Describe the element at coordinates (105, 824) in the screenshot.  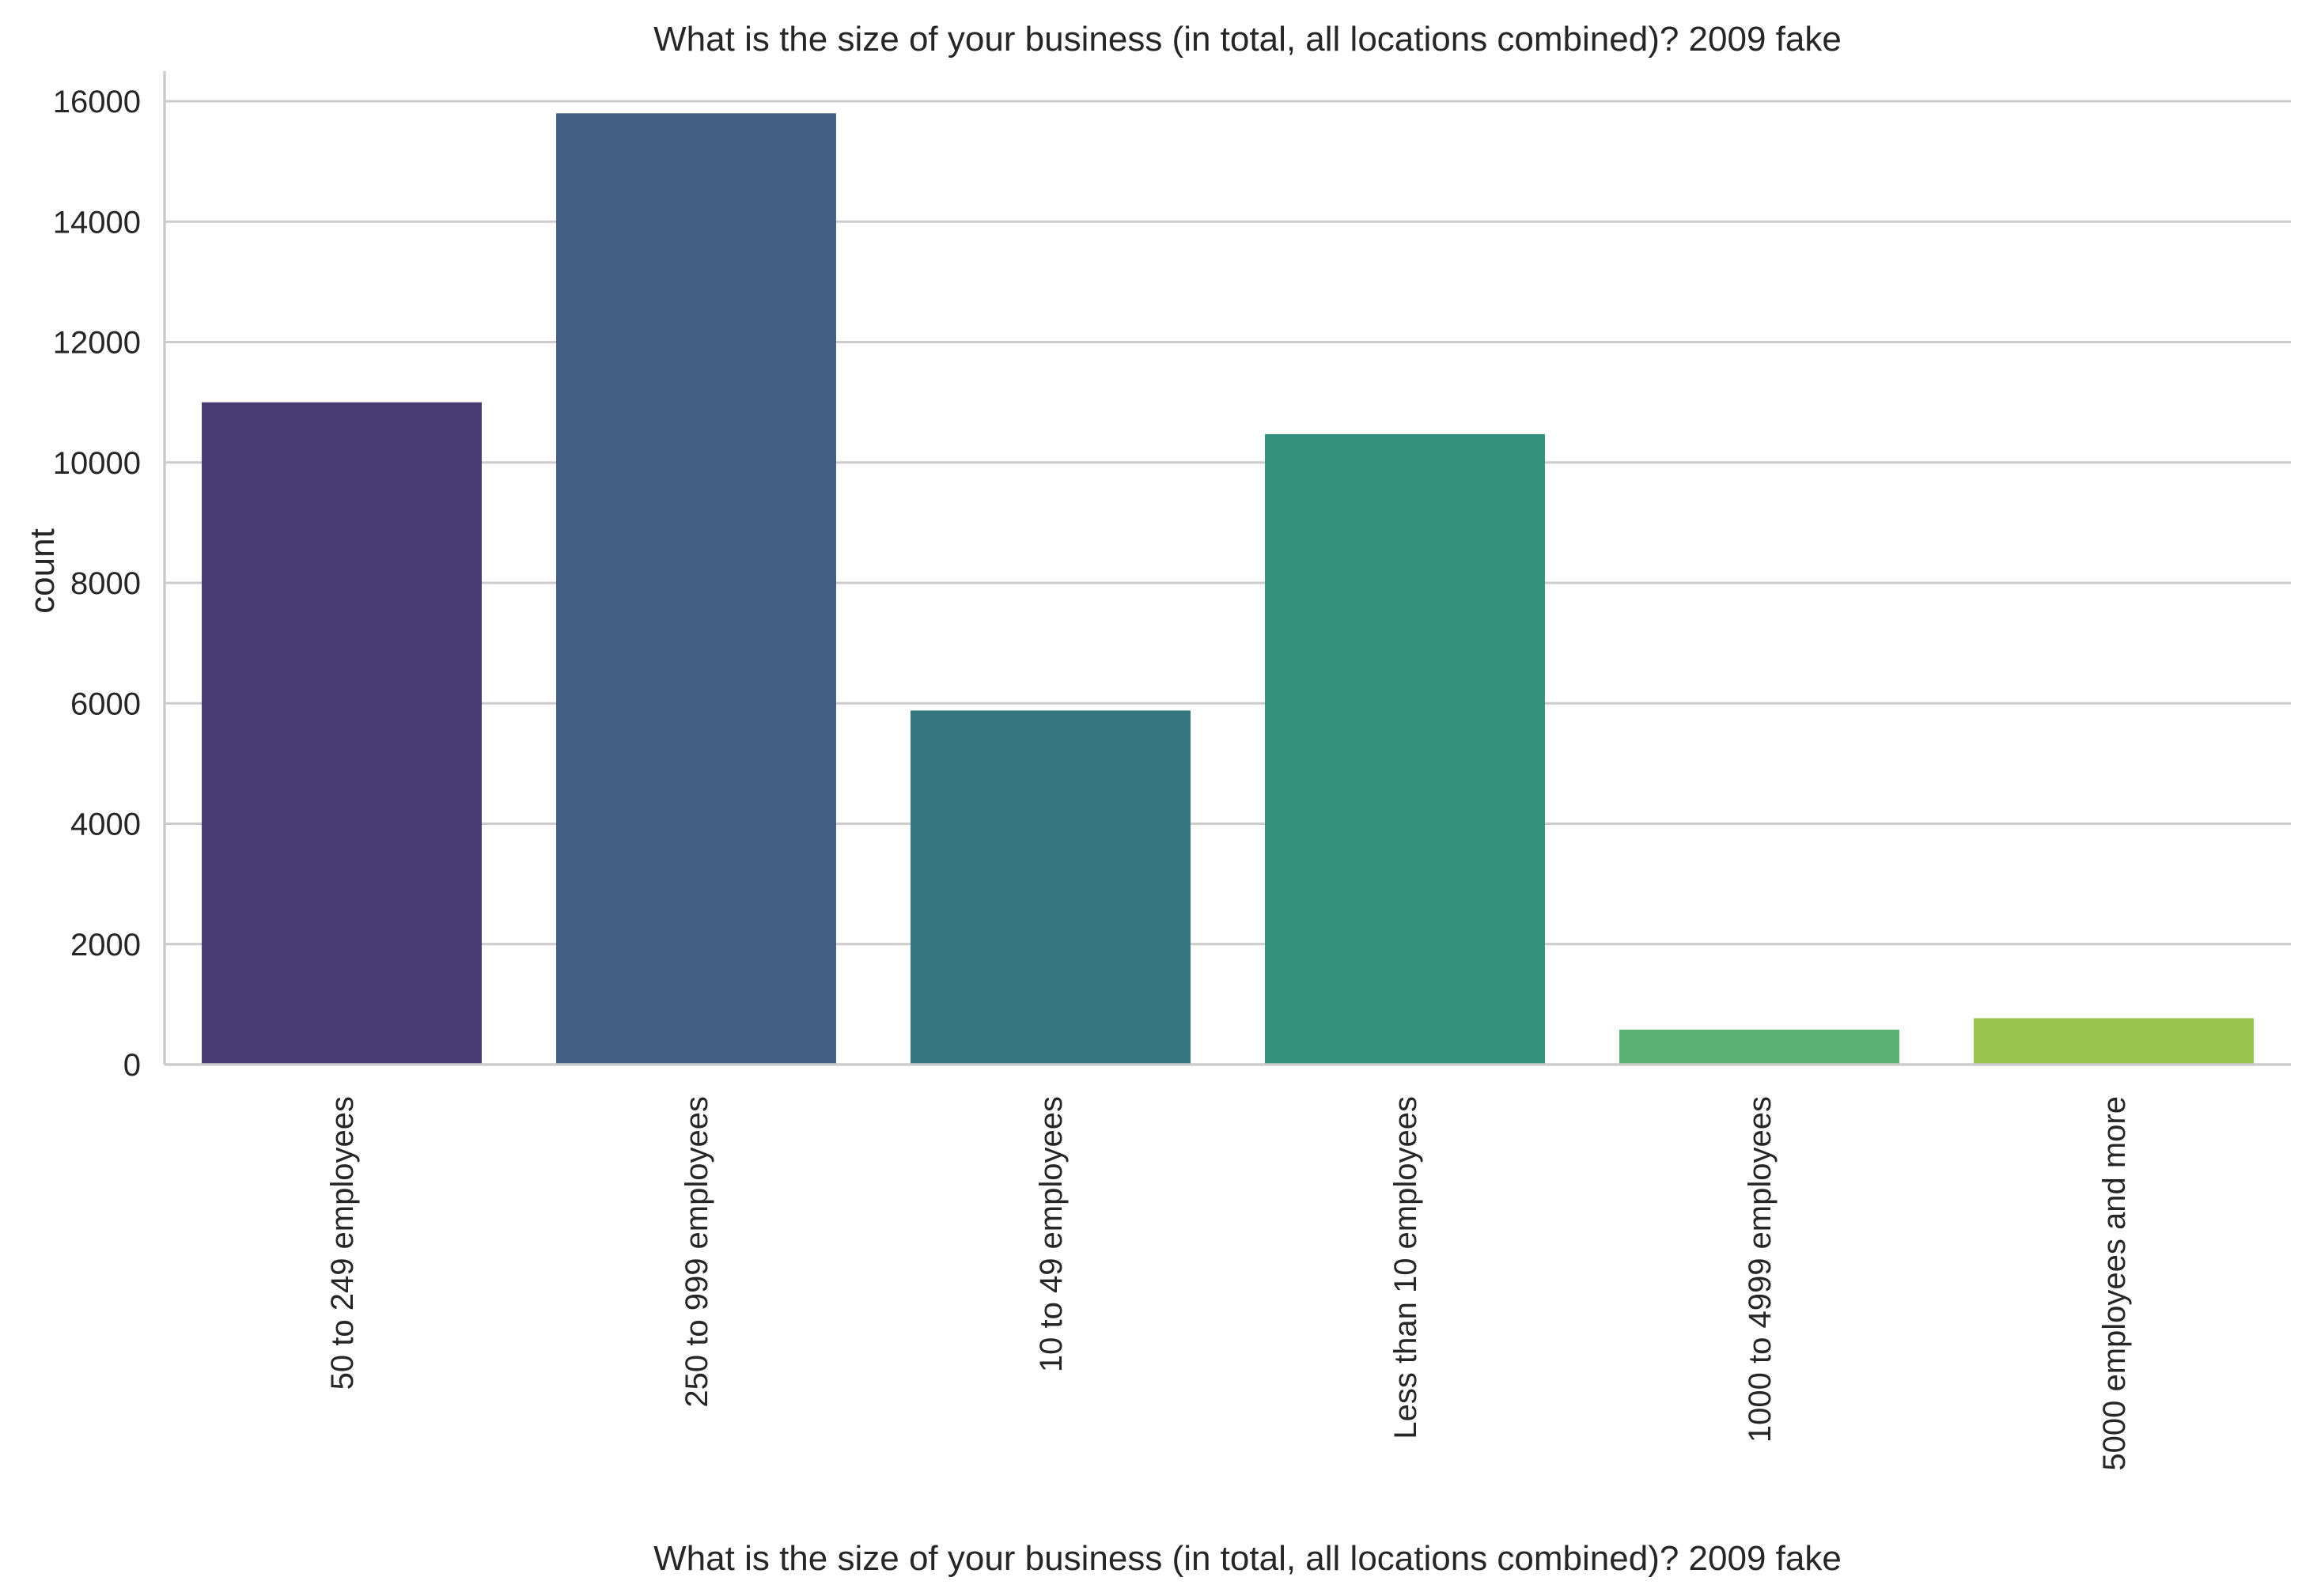
I see `y-tick-label: 4000` at that location.